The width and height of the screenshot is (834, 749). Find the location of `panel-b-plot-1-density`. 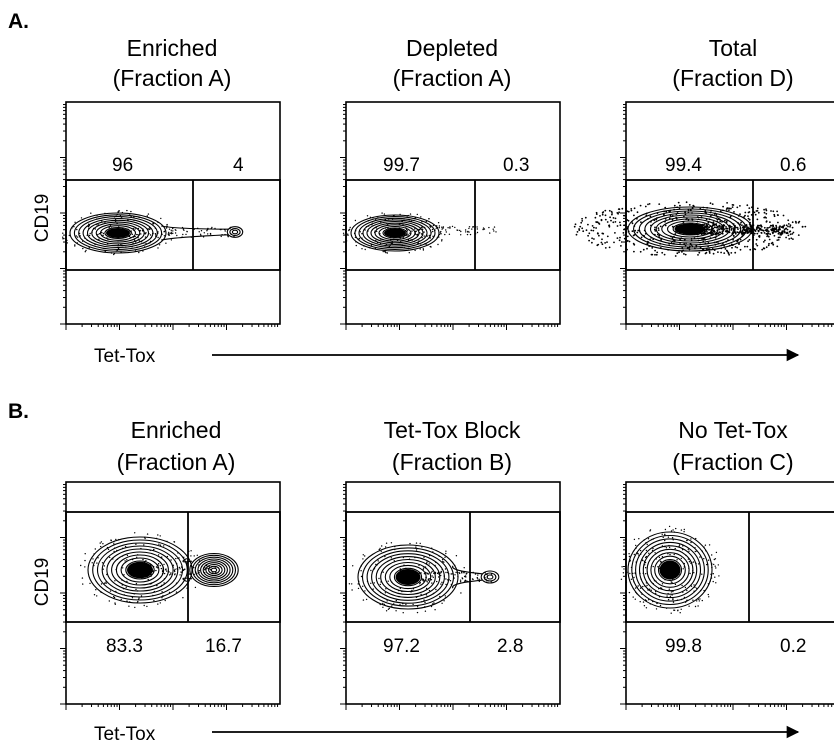

panel-b-plot-1-density is located at coordinates (159, 570).